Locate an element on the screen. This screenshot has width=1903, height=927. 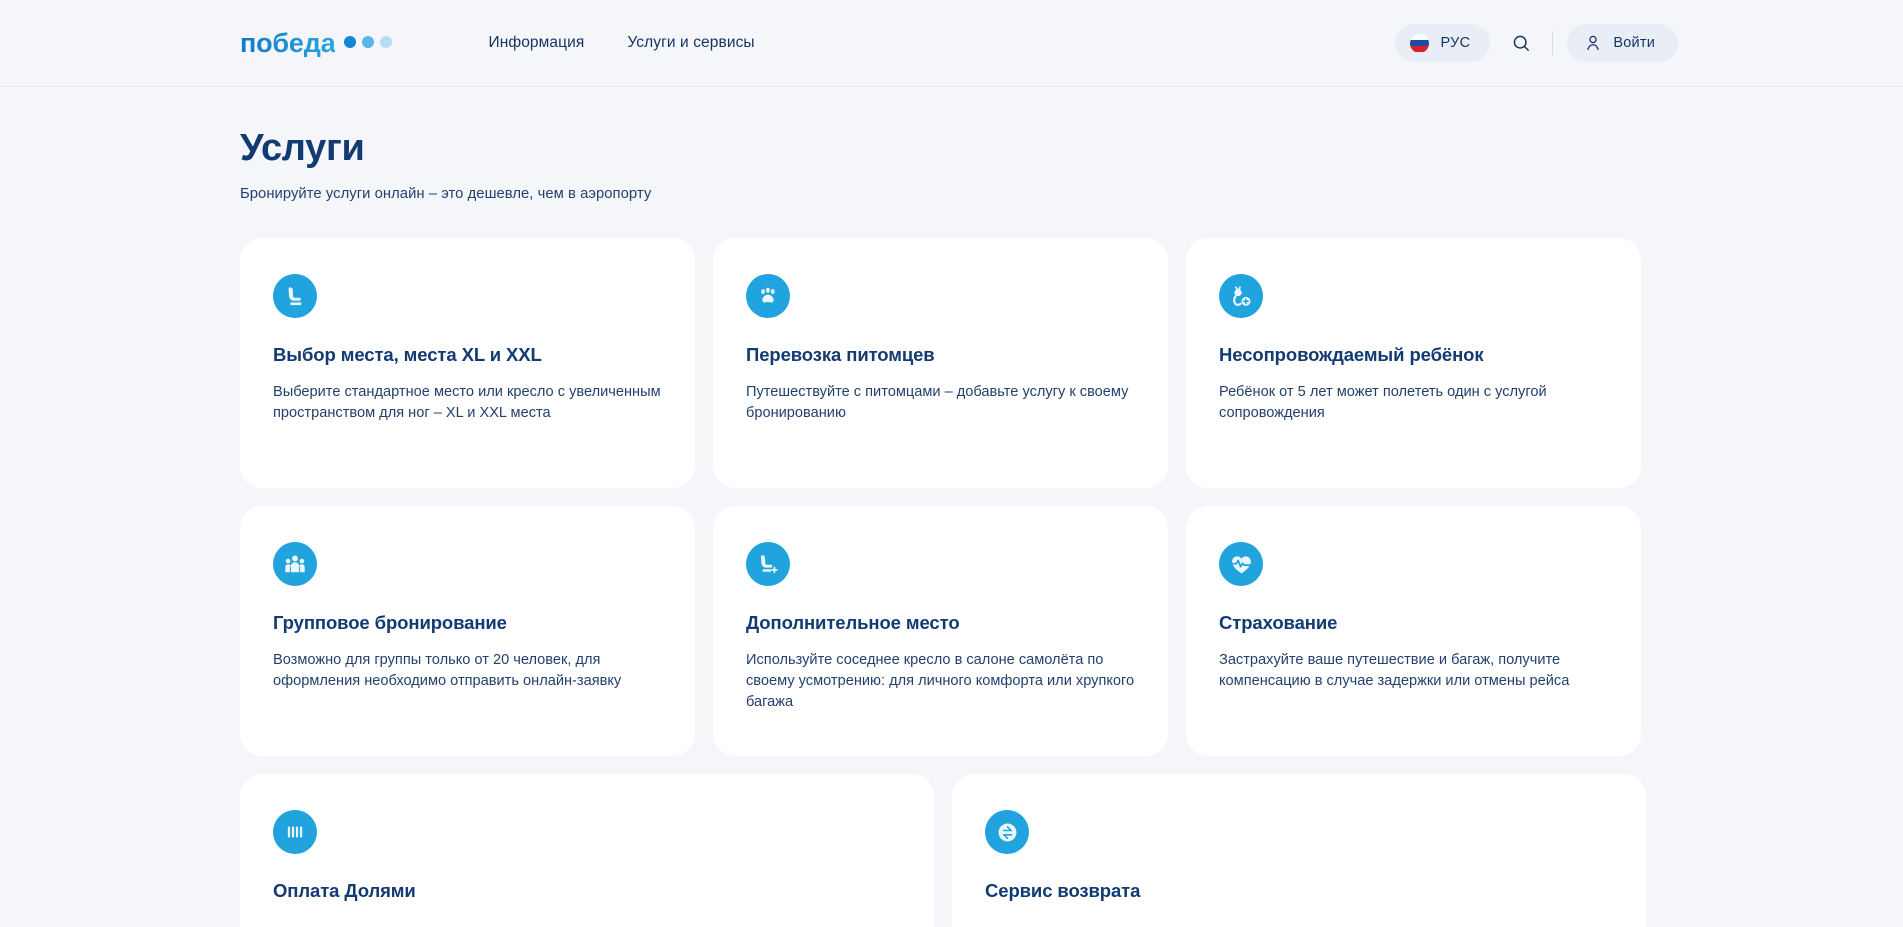
paw-icon-wrap is located at coordinates (768, 296).